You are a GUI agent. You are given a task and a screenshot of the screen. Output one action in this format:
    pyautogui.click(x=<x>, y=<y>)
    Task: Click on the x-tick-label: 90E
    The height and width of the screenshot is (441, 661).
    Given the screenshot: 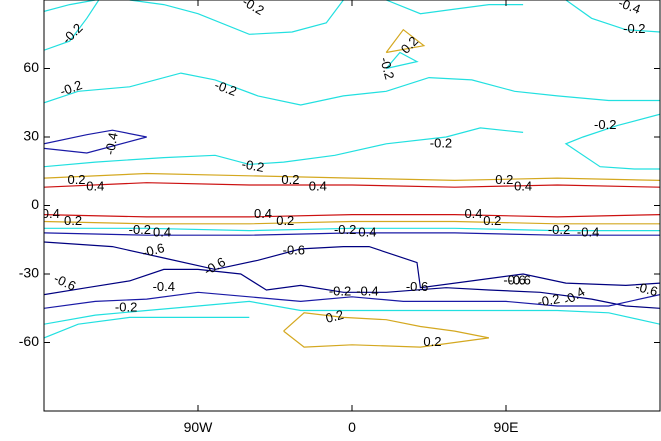 What is the action you would take?
    pyautogui.click(x=506, y=427)
    